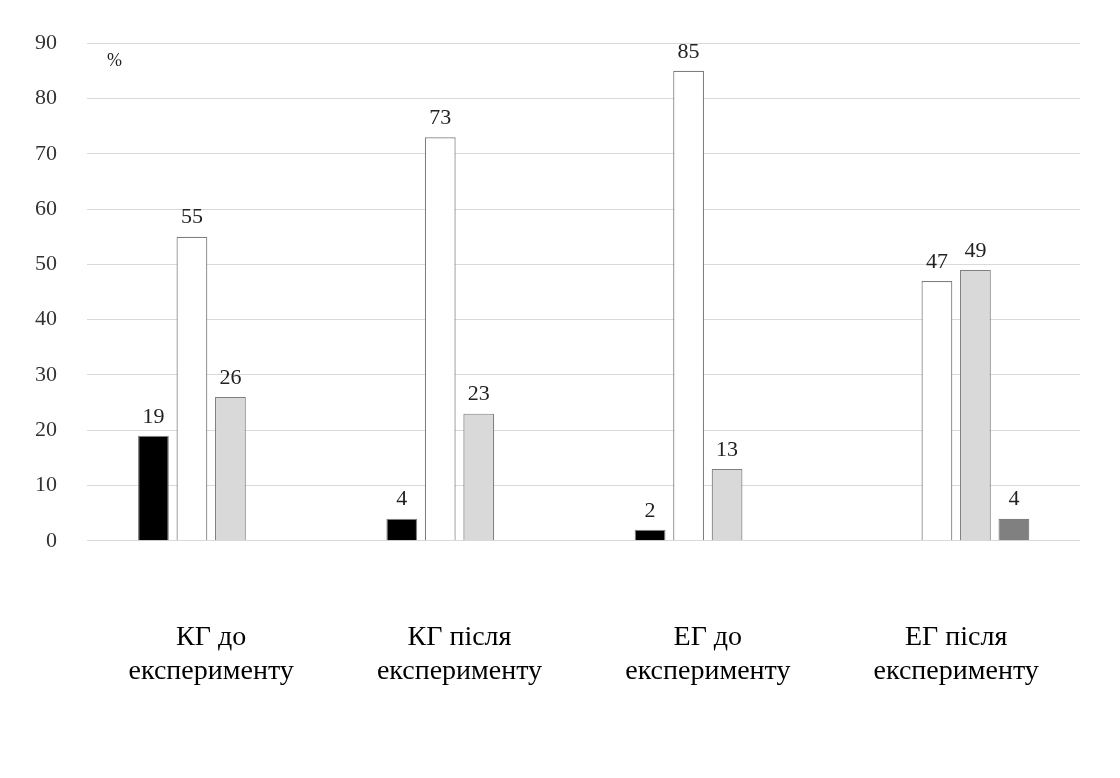 Image resolution: width=1120 pixels, height=778 pixels. What do you see at coordinates (46, 97) in the screenshot?
I see `y-tick-label: 80` at bounding box center [46, 97].